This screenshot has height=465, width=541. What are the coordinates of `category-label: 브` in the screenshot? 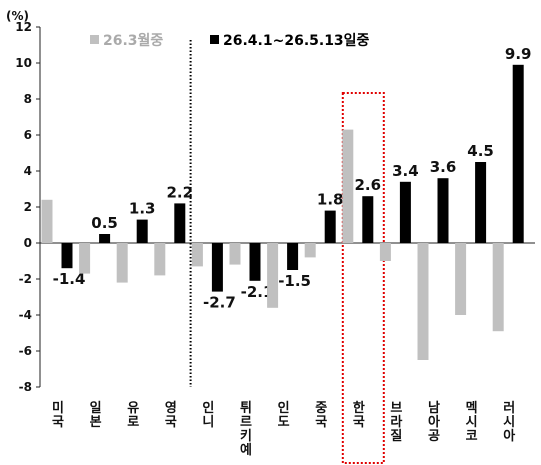 It's located at (396, 408).